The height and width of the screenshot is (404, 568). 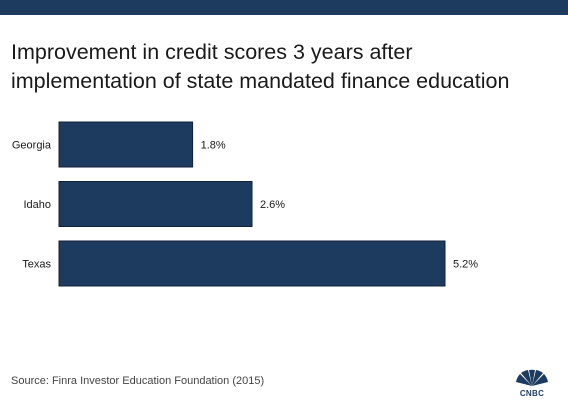 I want to click on bar-texas, so click(x=252, y=263).